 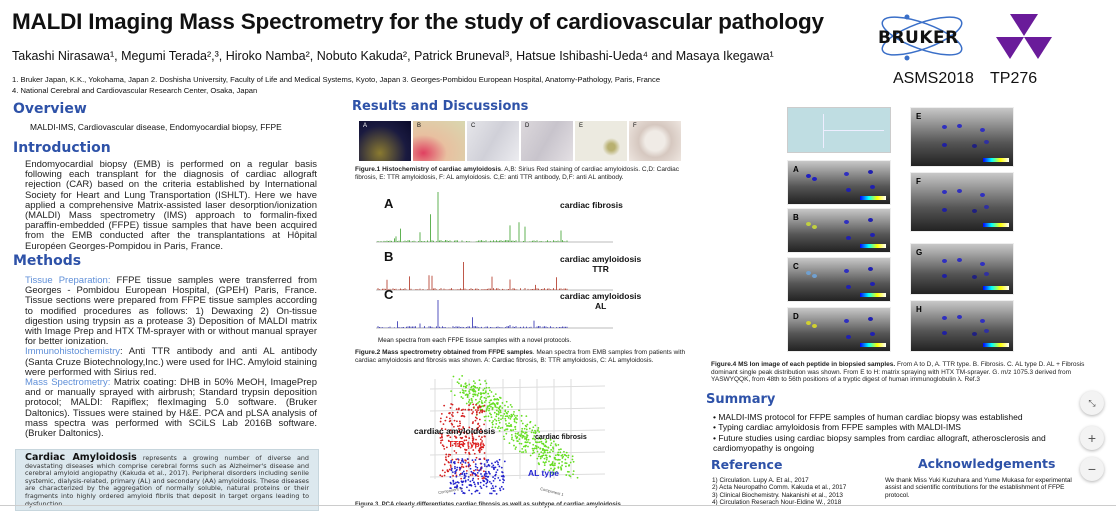 I want to click on histology-image-c: C, so click(x=493, y=141).